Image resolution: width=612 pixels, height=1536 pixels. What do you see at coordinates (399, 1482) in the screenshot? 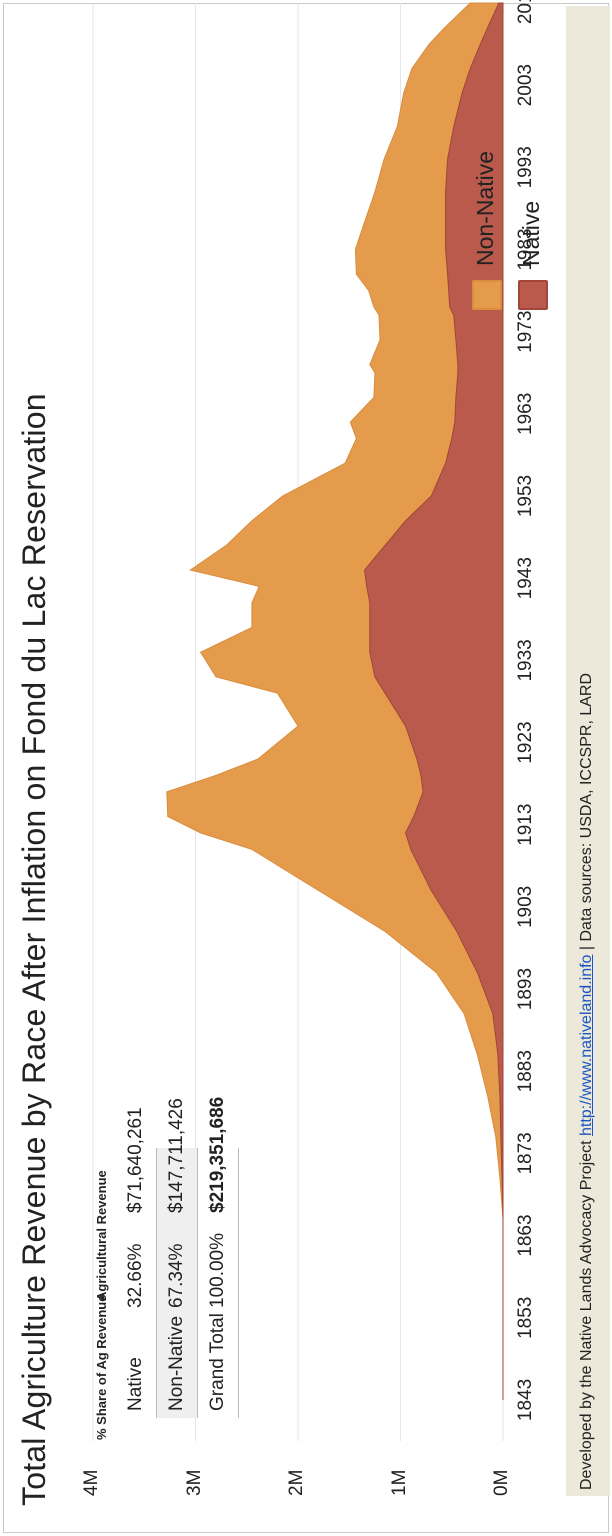
I see `y-tick-label: 1M` at bounding box center [399, 1482].